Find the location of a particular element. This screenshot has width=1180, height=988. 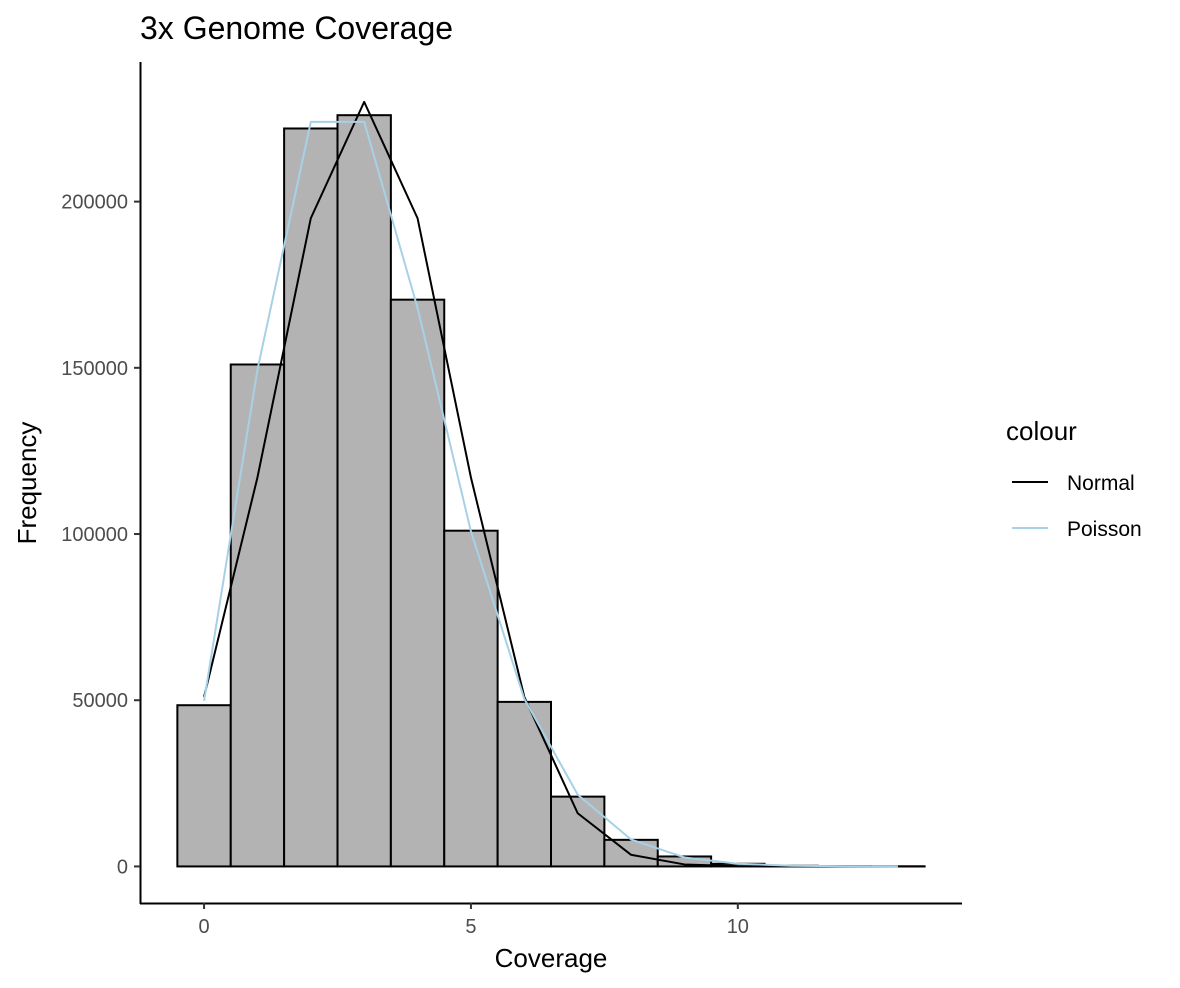

legend: colour Normal Poisson is located at coordinates (1074, 478).